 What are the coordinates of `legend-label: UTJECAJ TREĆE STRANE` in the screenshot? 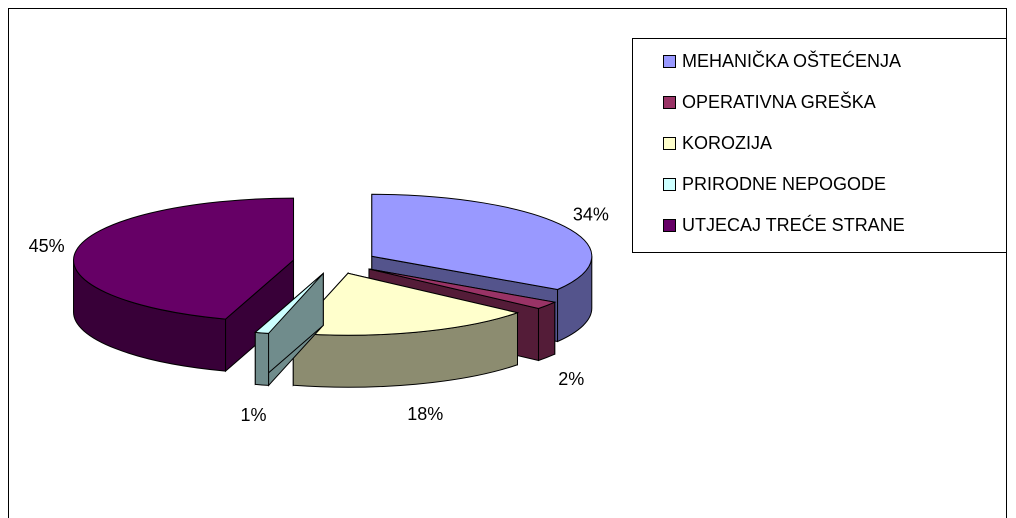 It's located at (793, 224).